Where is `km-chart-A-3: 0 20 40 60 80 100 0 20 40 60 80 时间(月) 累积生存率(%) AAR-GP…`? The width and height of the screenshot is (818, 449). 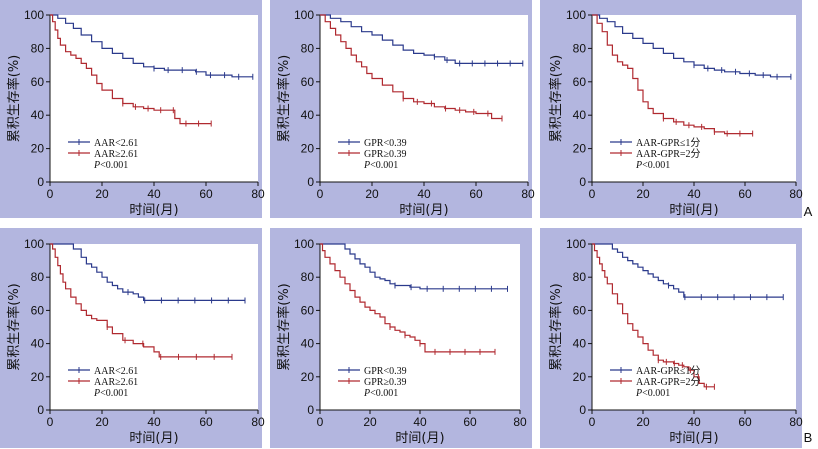 km-chart-A-3: 0 20 40 60 80 100 0 20 40 60 80 时间(月) 累积生存率(%) AAR-GP… is located at coordinates (675, 113).